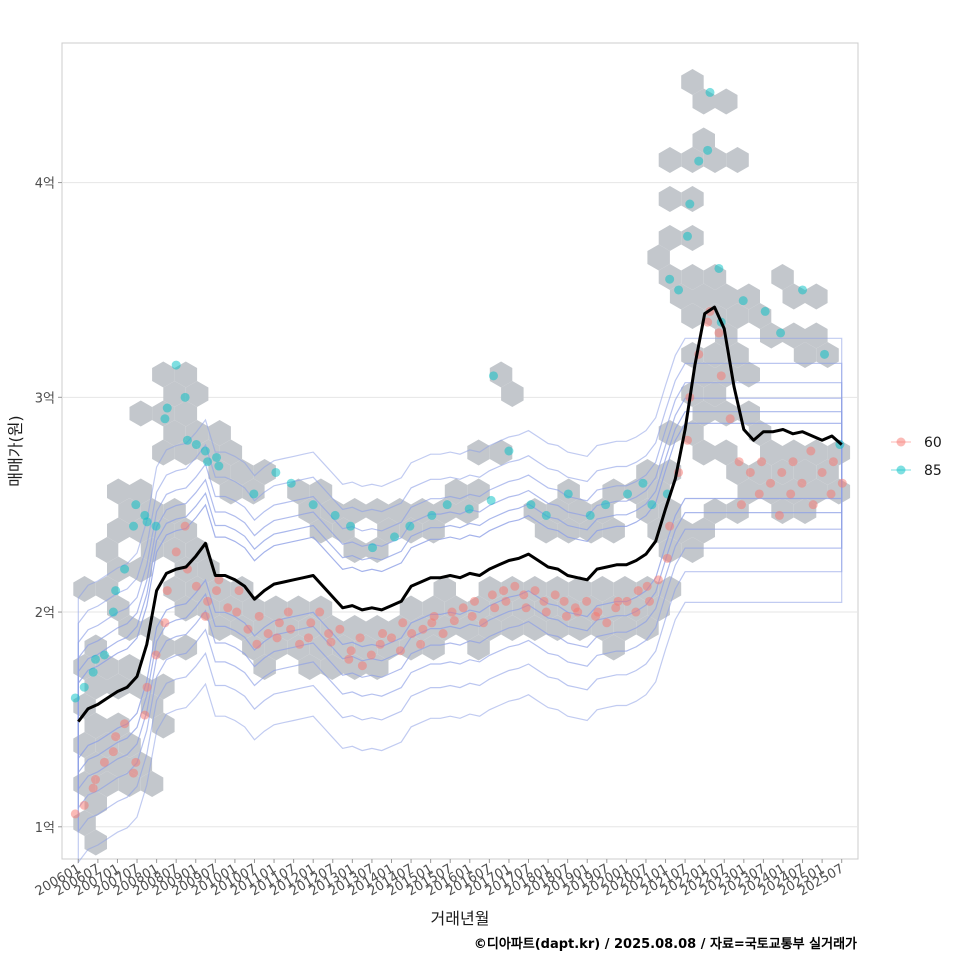 This screenshot has height=960, width=960. Describe the element at coordinates (933, 471) in the screenshot. I see `legend-label: 85` at that location.